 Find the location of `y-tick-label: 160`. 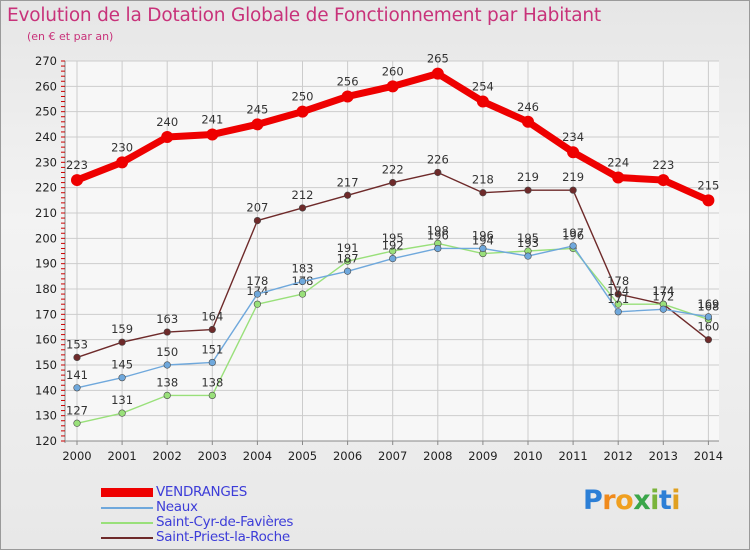

y-tick-label: 160 is located at coordinates (46, 340).